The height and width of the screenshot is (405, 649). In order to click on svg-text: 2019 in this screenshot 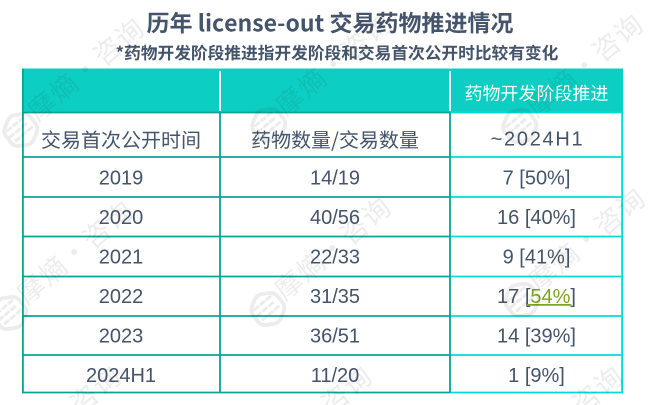, I will do `click(121, 179)`.